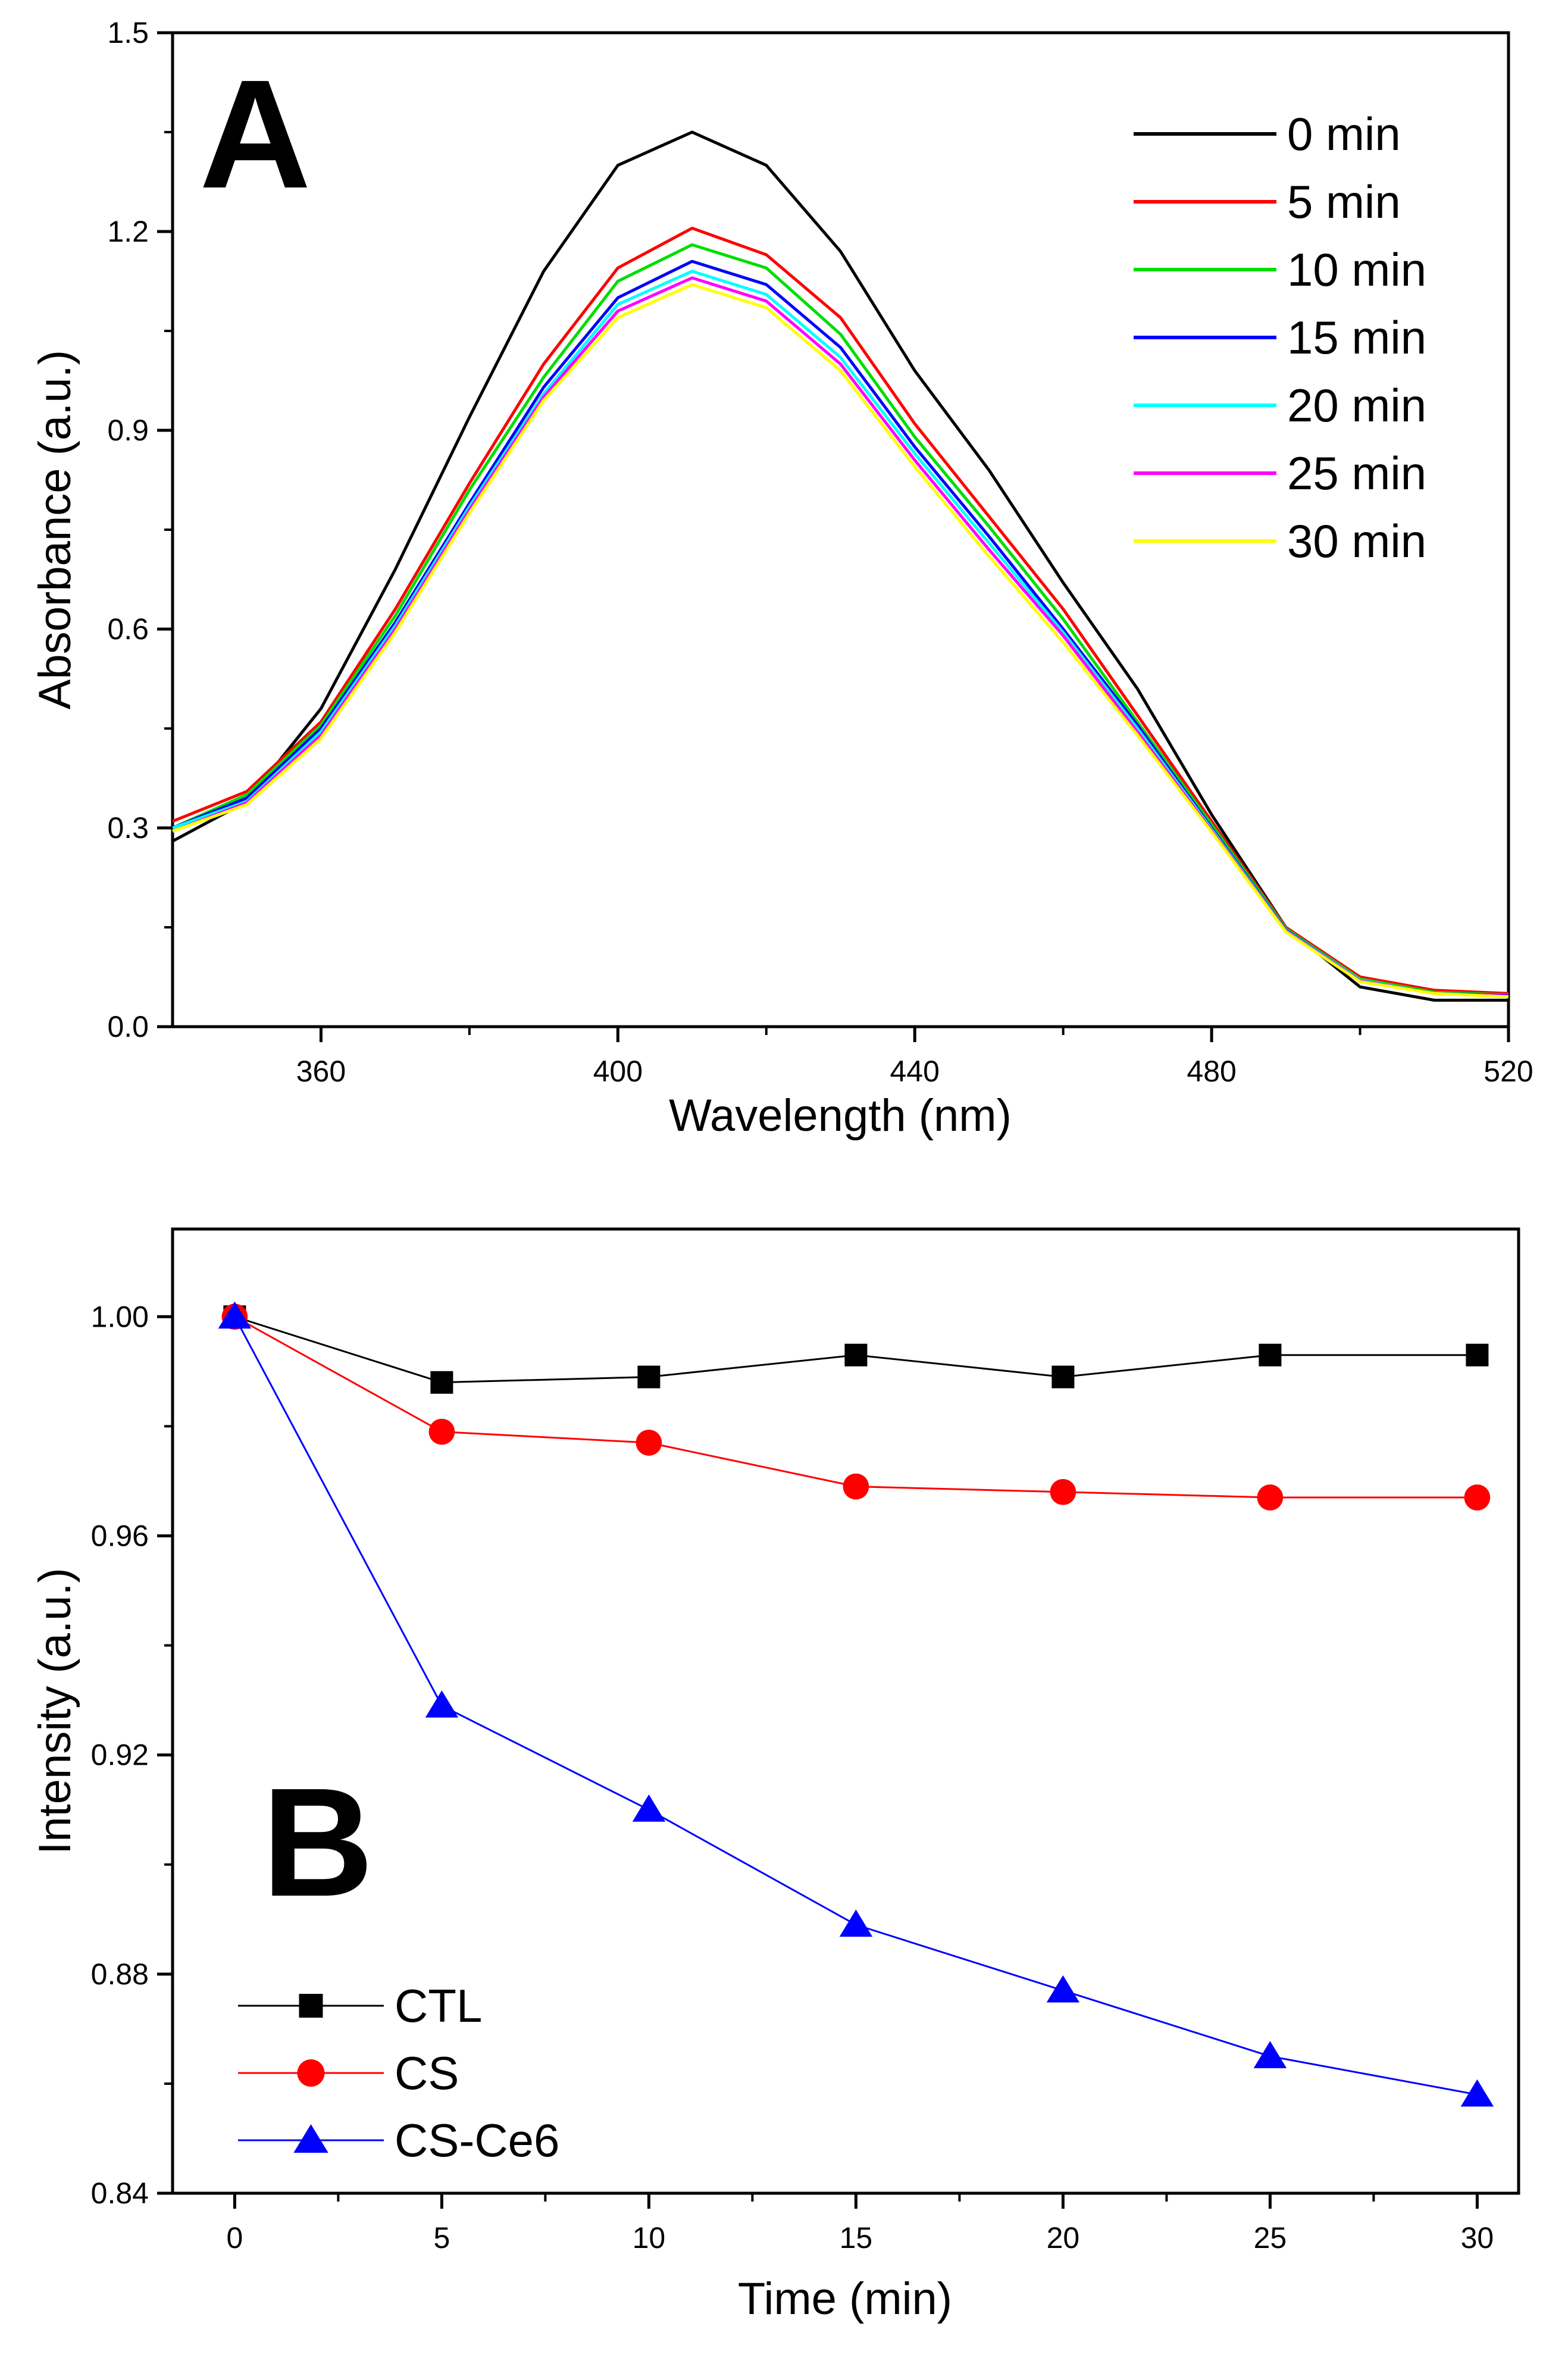 The height and width of the screenshot is (2370, 1568). I want to click on panel-b-y-tick-label: 0.92, so click(120, 1755).